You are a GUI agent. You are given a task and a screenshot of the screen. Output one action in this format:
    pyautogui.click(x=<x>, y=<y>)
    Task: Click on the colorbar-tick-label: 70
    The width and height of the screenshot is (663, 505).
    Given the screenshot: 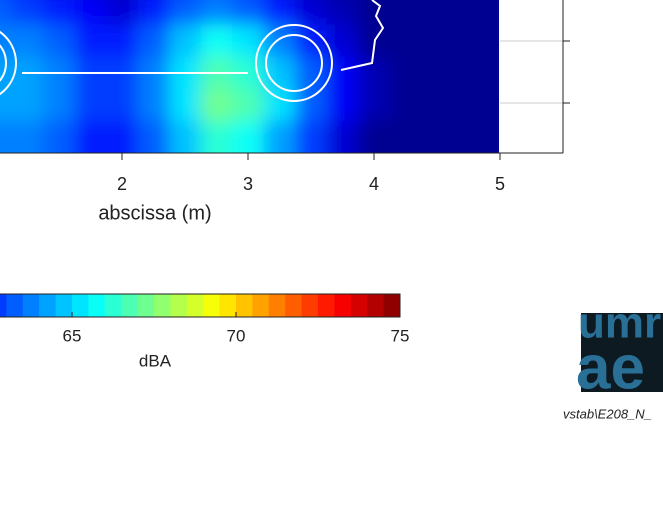 What is the action you would take?
    pyautogui.click(x=236, y=335)
    